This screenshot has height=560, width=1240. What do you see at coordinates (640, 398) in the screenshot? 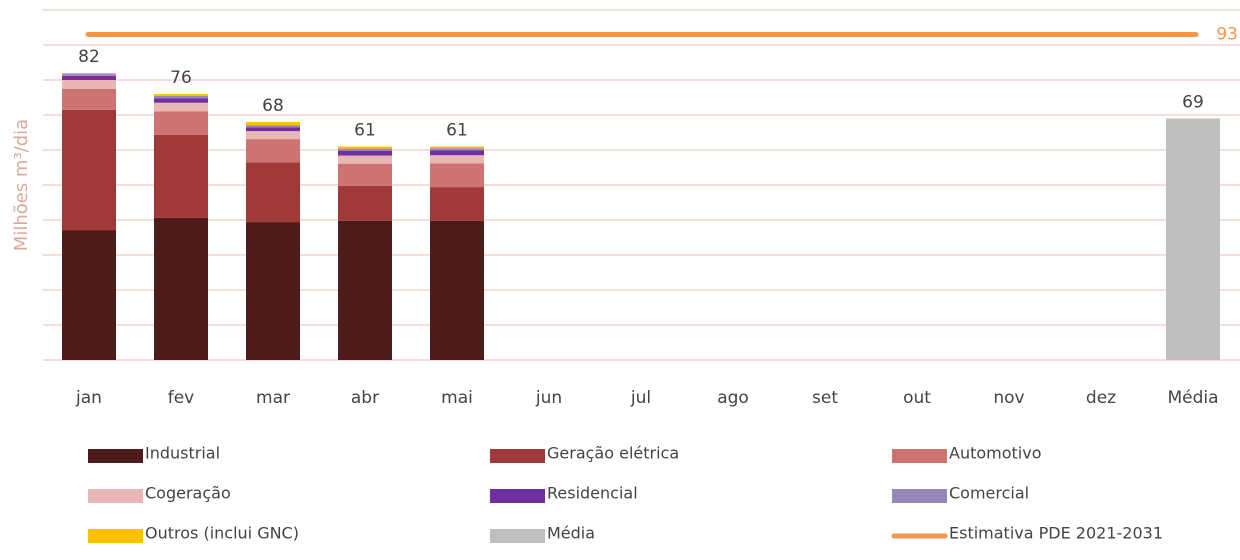
I see `x-tick-label: jul` at bounding box center [640, 398].